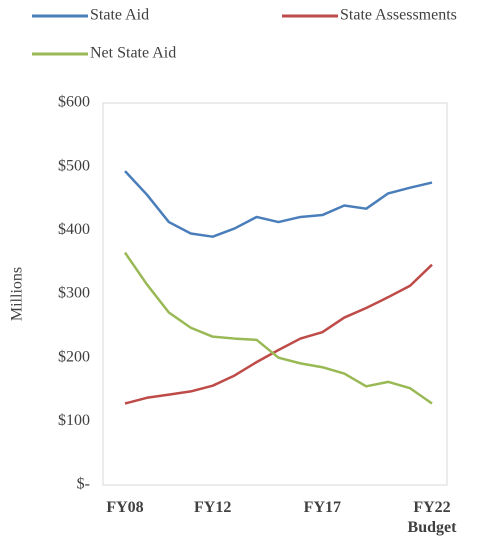  Describe the element at coordinates (74, 229) in the screenshot. I see `y-tick-label: $400` at that location.